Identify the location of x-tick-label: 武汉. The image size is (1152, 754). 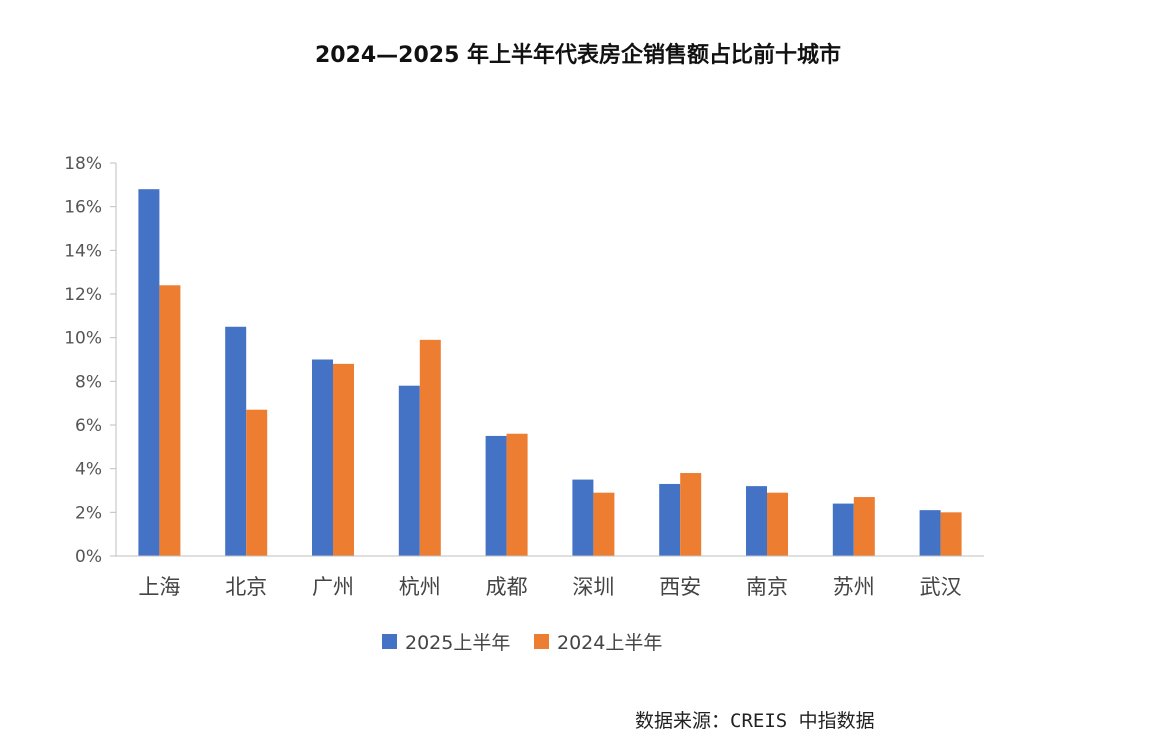
(941, 587).